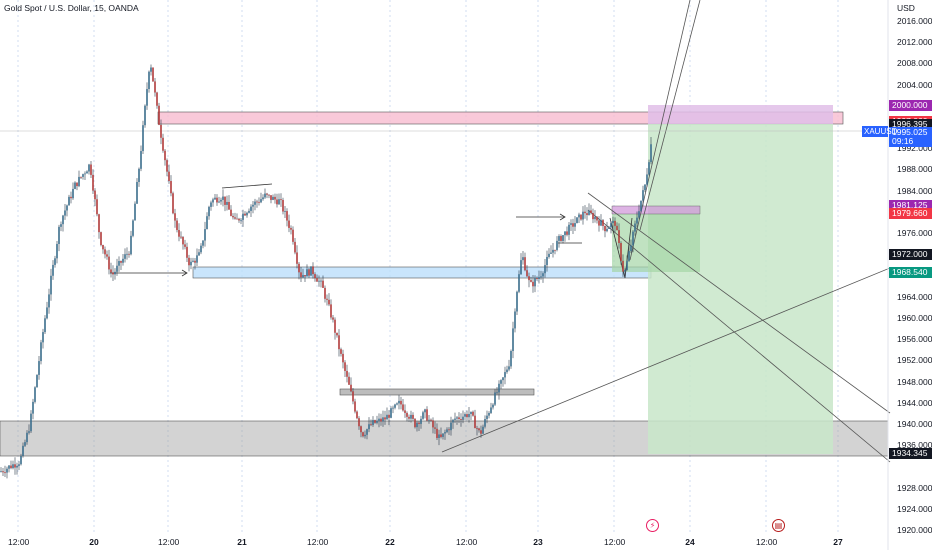  I want to click on price-tick: 2012.000, so click(914, 42).